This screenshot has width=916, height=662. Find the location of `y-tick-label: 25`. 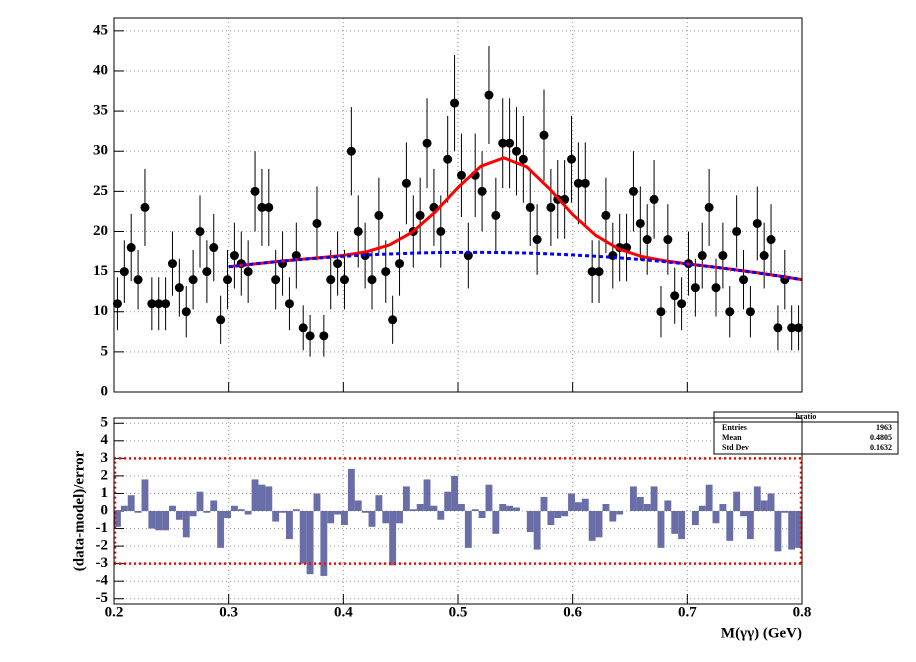

y-tick-label: 25 is located at coordinates (100, 191).